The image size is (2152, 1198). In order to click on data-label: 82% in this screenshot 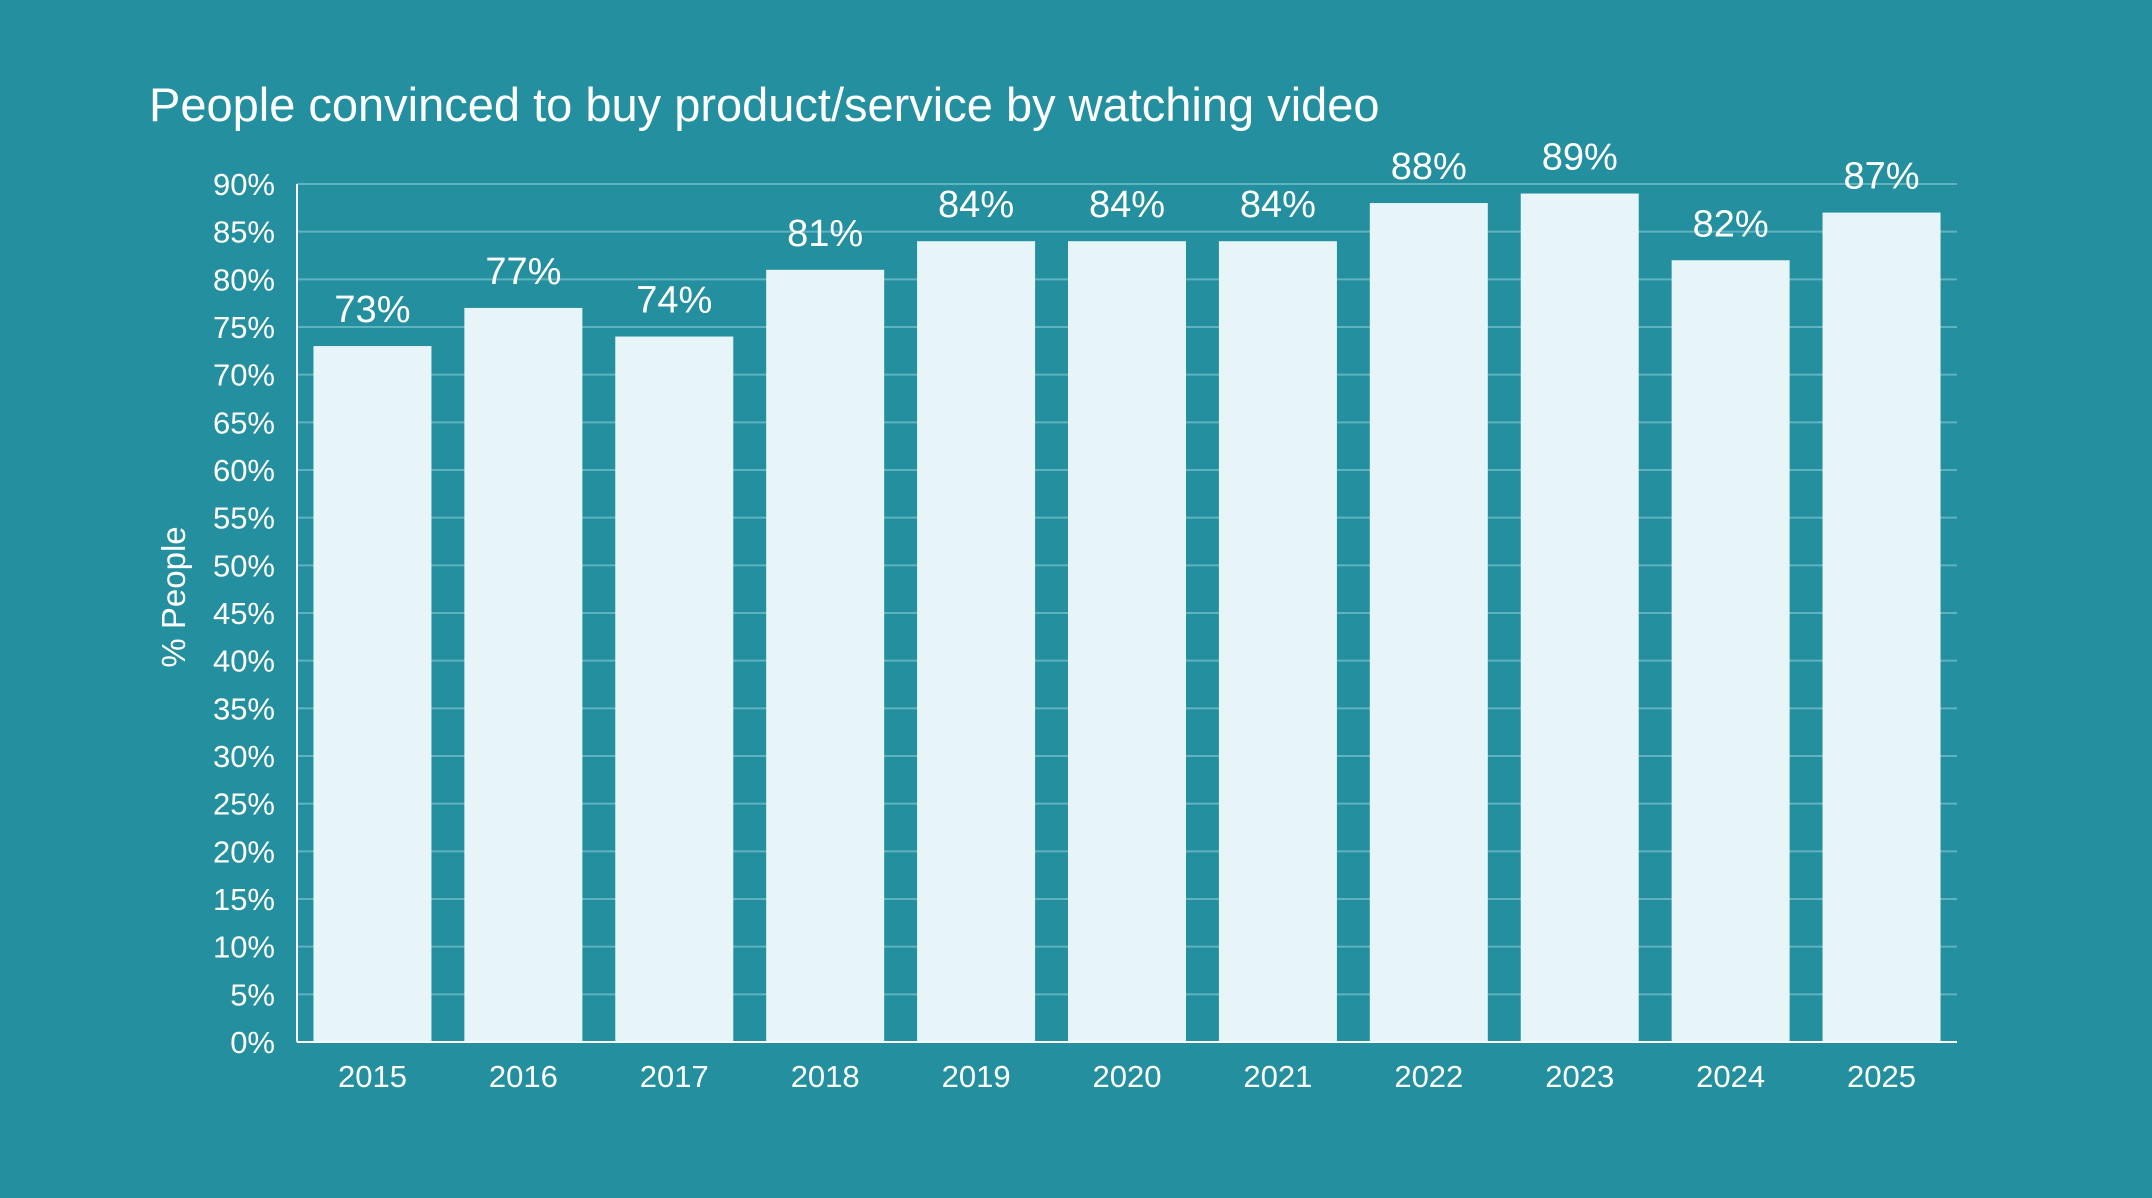, I will do `click(1731, 224)`.